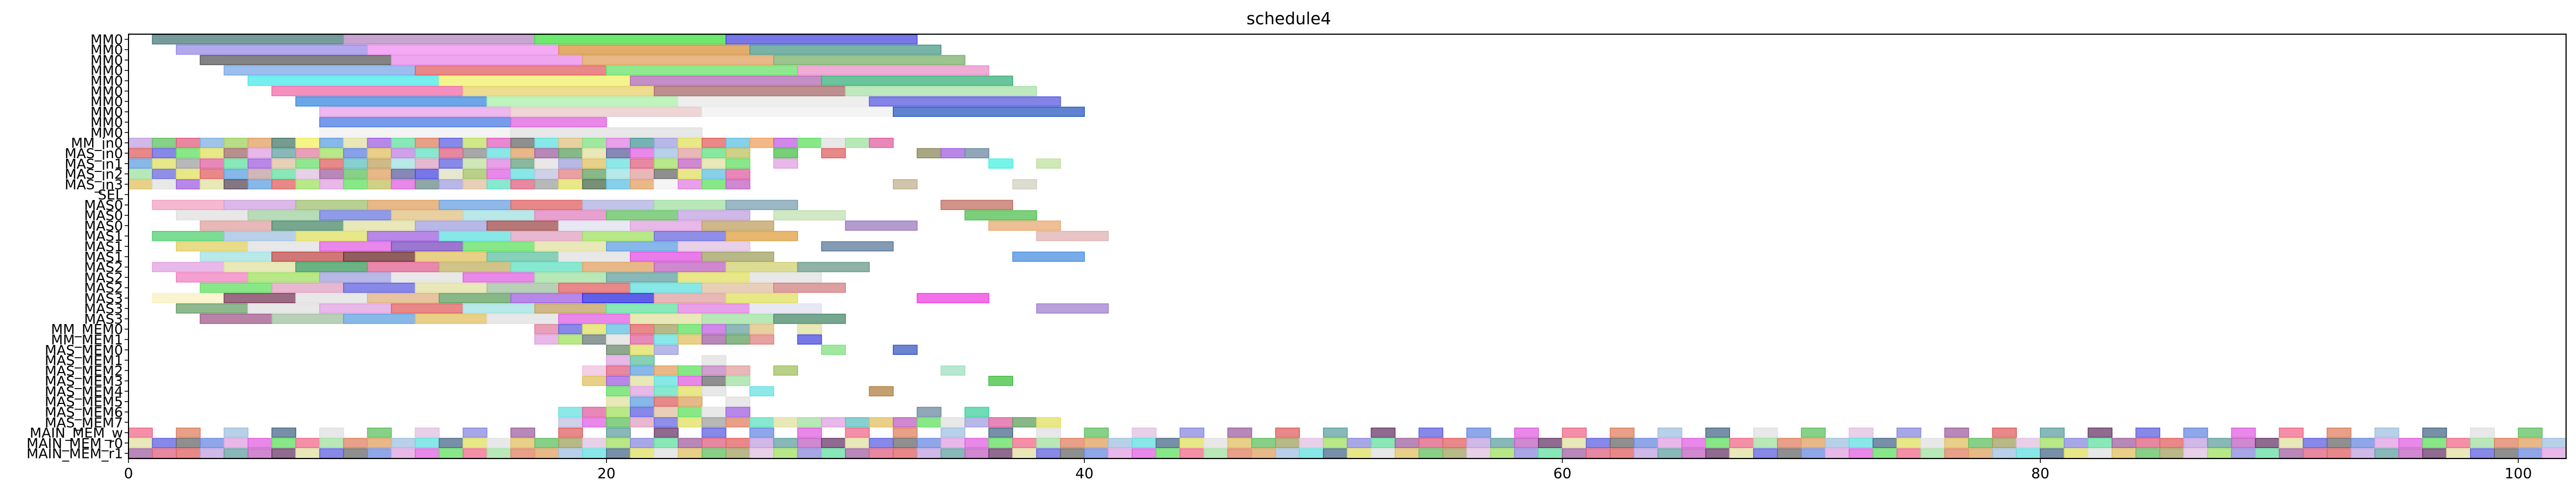 Image resolution: width=2576 pixels, height=496 pixels. I want to click on y-tick-label: MAS_MEM0, so click(84, 350).